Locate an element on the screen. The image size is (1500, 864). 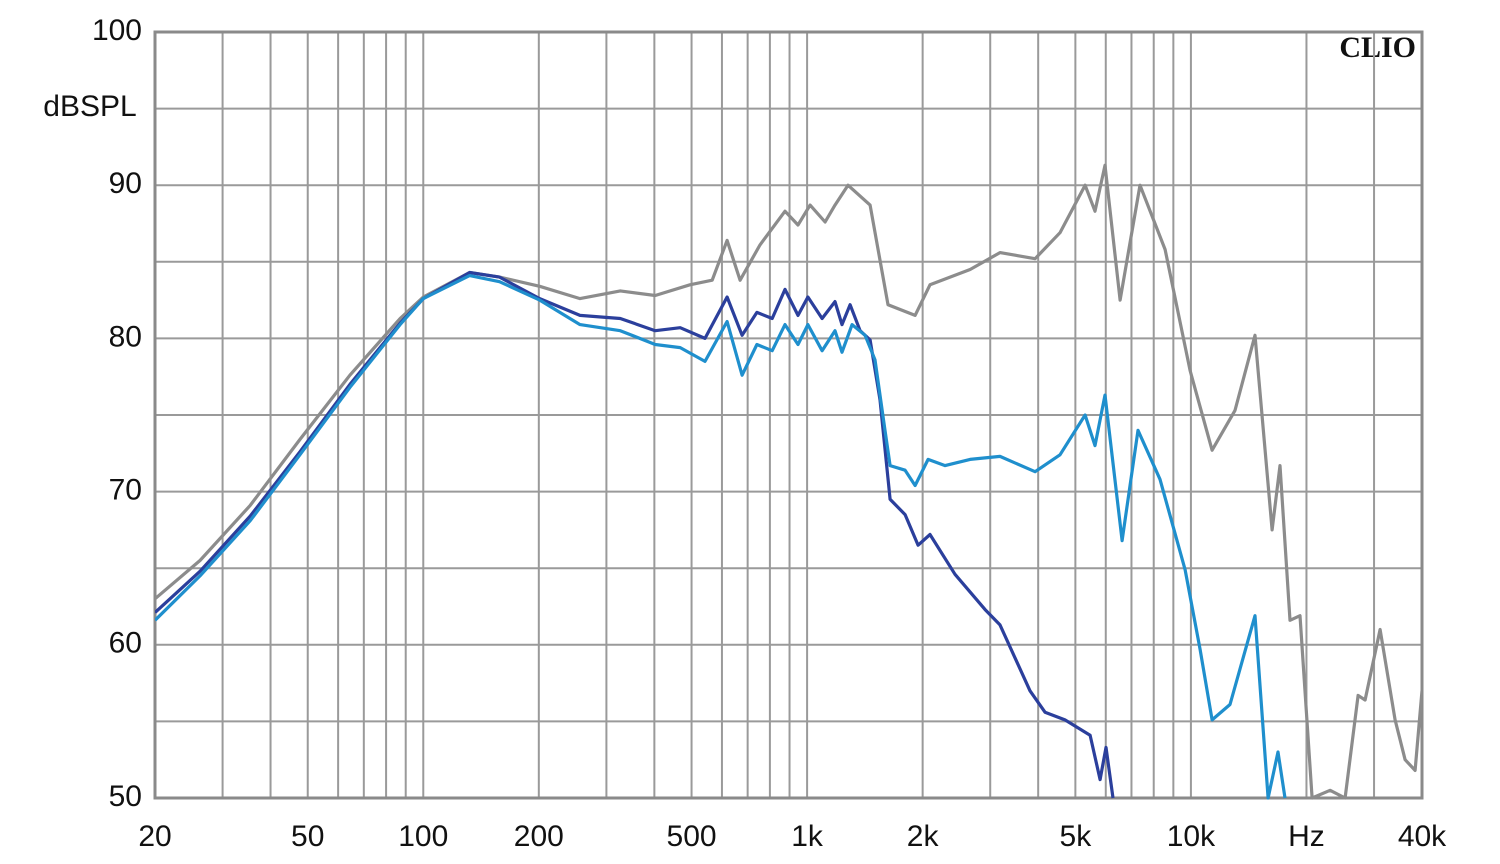
y-tick-label: 50 is located at coordinates (125, 796).